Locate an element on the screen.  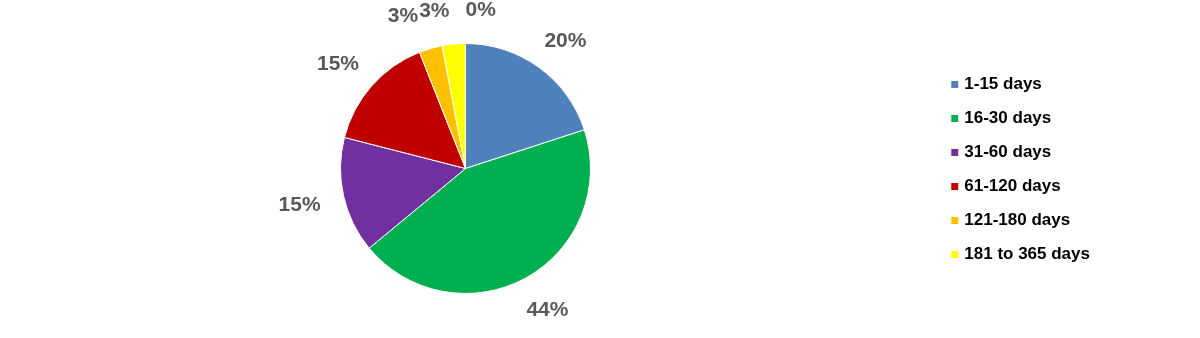
legend-label: 31-60 days is located at coordinates (1008, 152).